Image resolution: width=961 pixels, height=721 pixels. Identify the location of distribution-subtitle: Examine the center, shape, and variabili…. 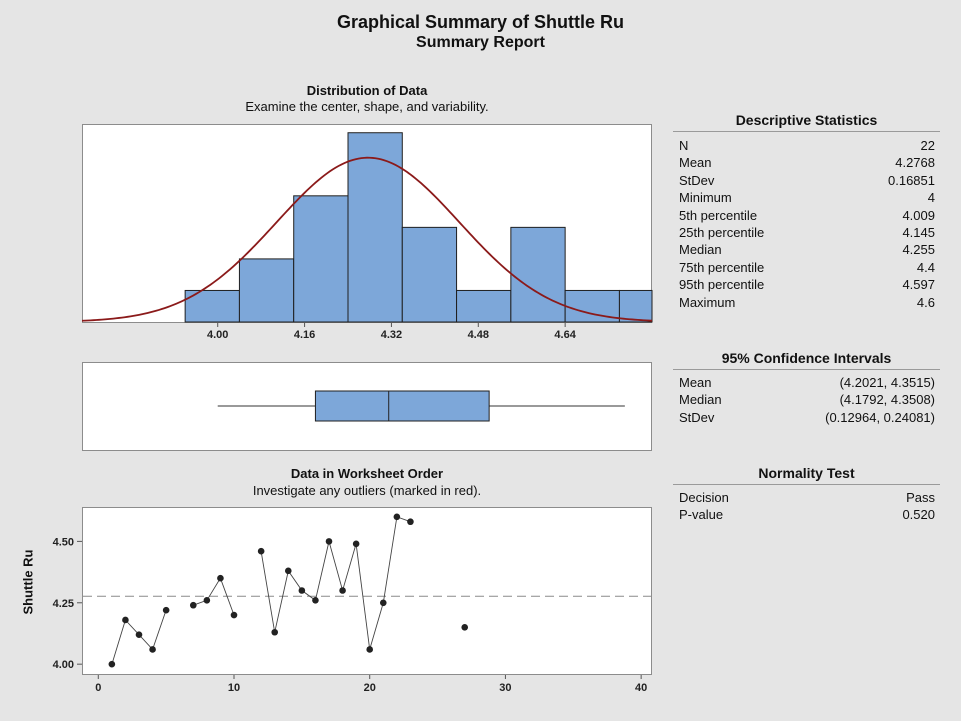
(367, 106).